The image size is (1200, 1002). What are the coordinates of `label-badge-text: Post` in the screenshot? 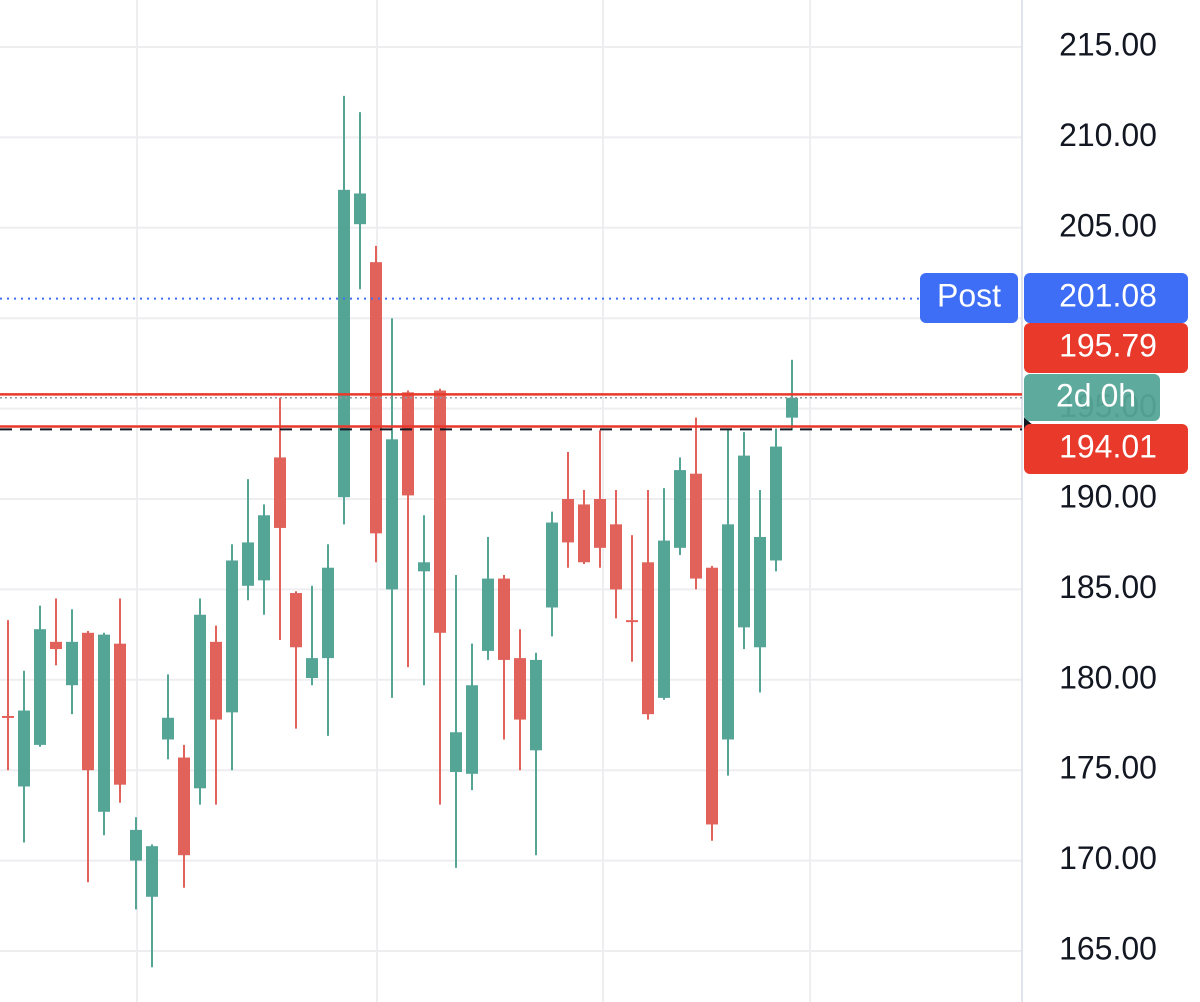 It's located at (969, 295).